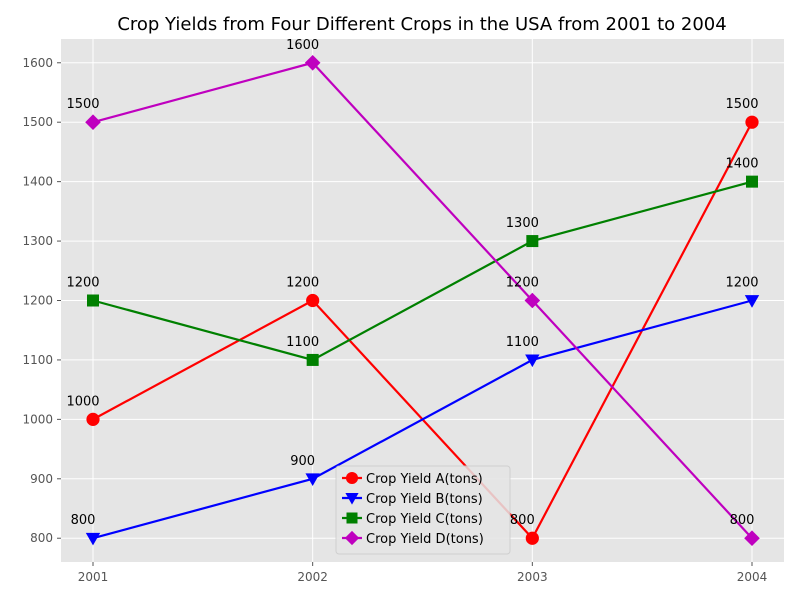  I want to click on data-label: 1300, so click(522, 223).